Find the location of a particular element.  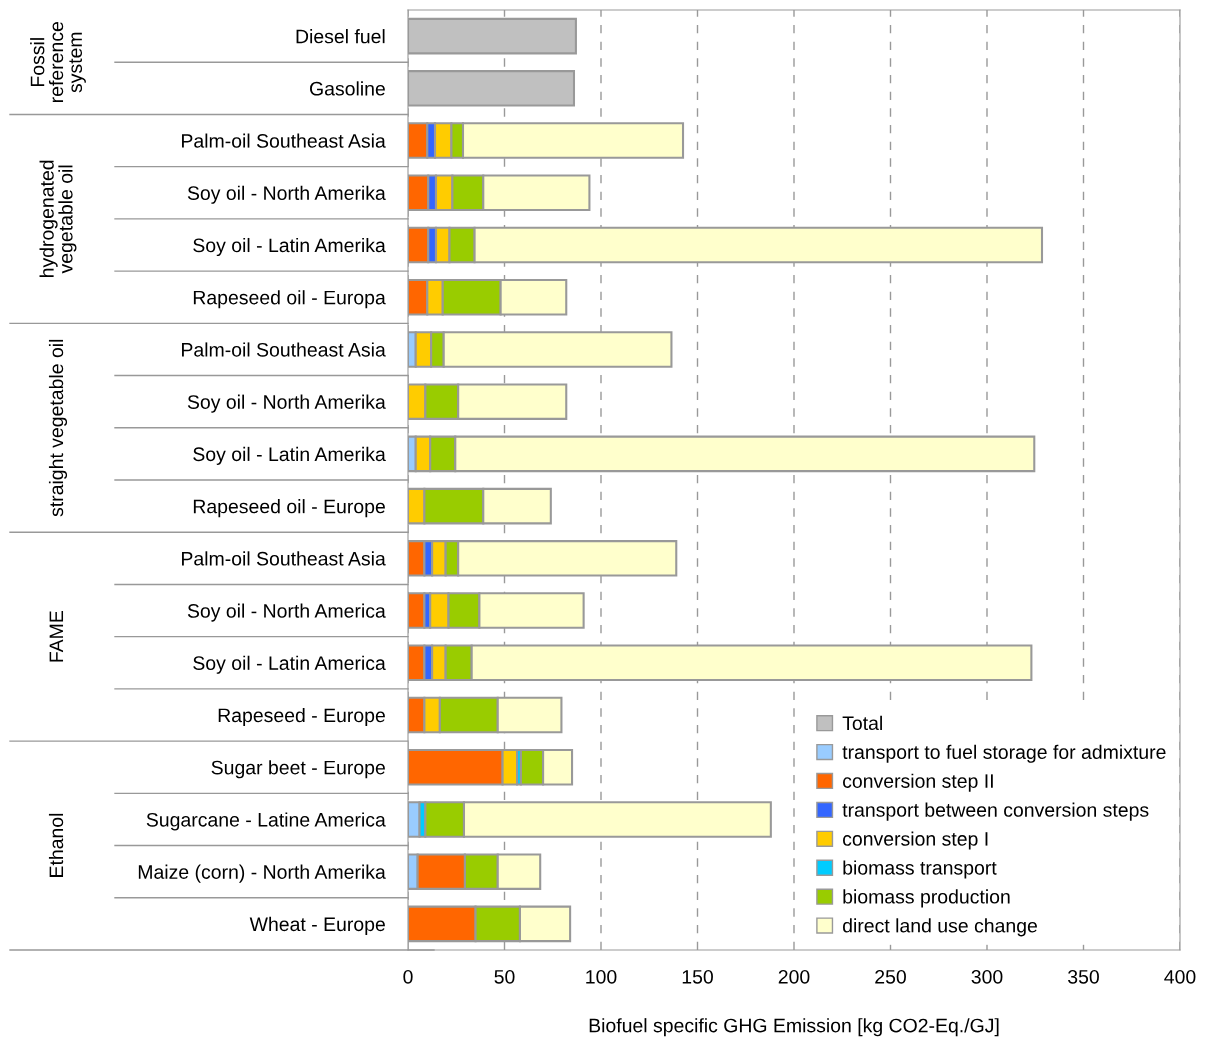

legend-label: Total is located at coordinates (862, 723).